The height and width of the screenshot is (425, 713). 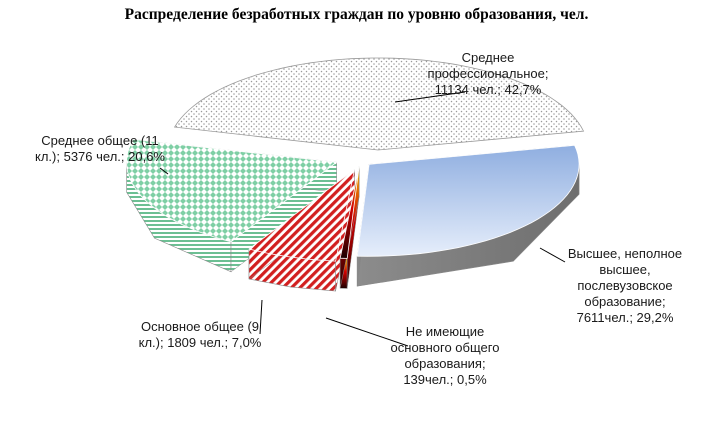 I want to click on slice-label-line: 139чел.; 0,5%, so click(x=445, y=379).